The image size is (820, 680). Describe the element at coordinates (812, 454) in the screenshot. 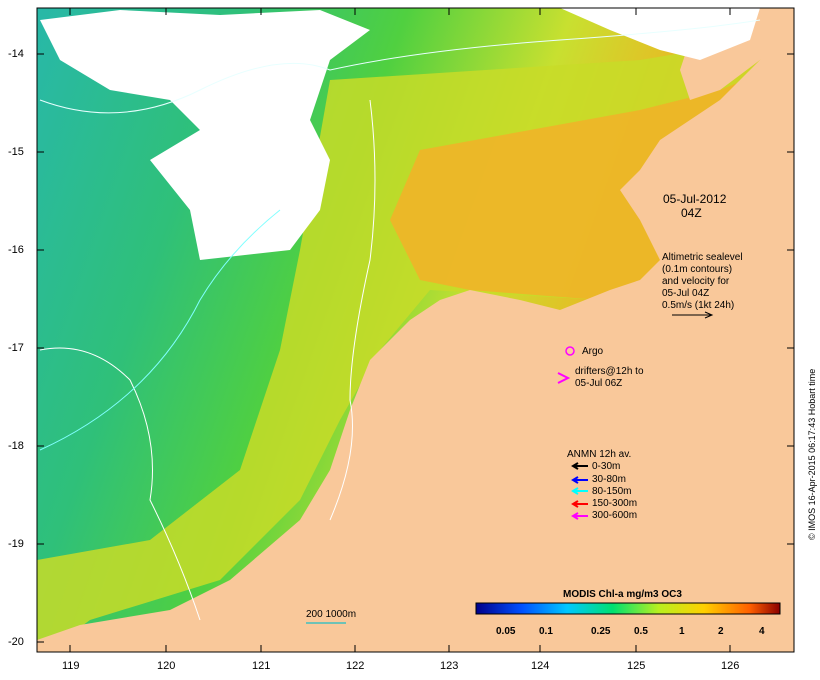

I see `credit-label: © IMOS 16-Apr-2015 06:17:43 Hobart time` at that location.